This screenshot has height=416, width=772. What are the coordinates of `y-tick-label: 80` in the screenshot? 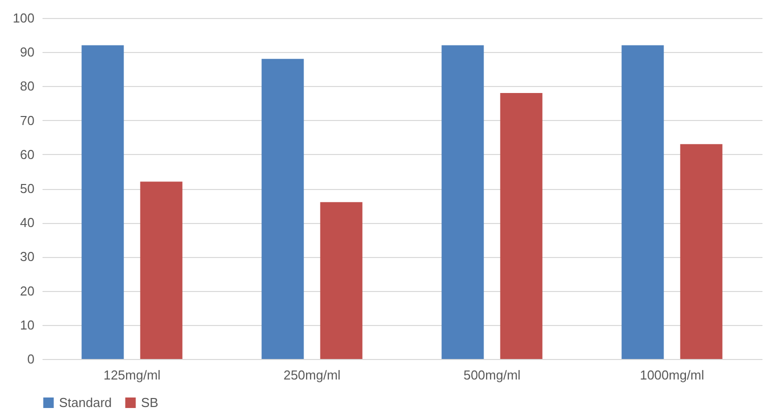 It's located at (27, 86).